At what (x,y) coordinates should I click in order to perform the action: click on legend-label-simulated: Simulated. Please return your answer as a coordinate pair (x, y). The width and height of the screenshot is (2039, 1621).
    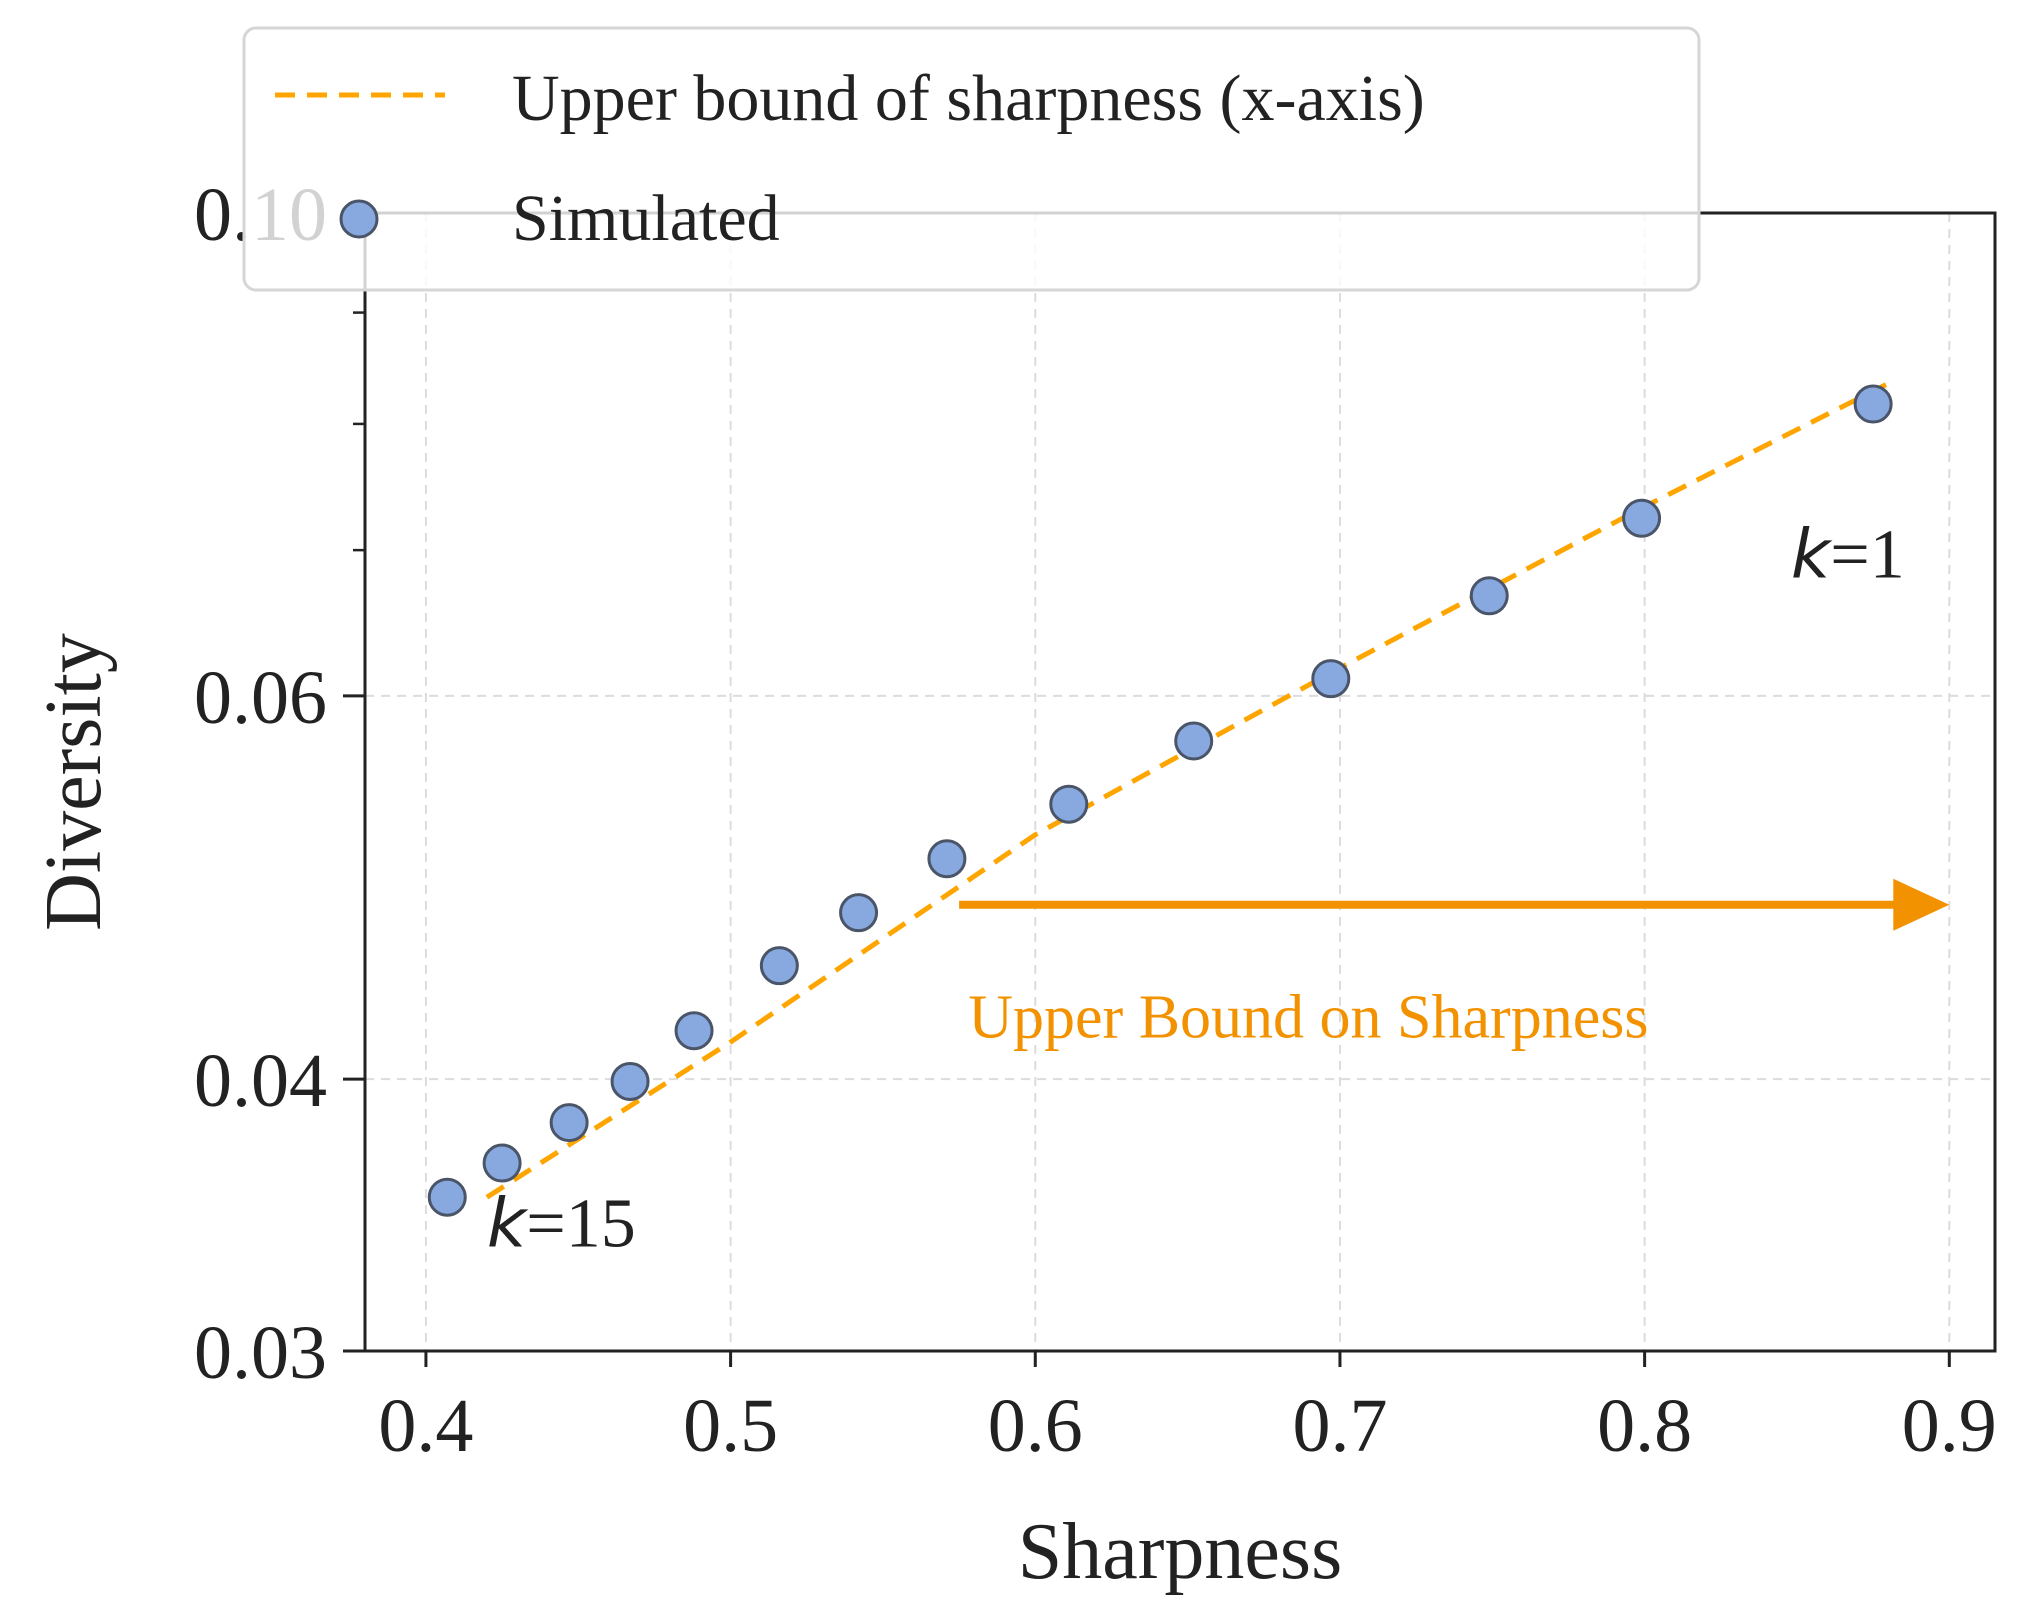
    Looking at the image, I should click on (646, 218).